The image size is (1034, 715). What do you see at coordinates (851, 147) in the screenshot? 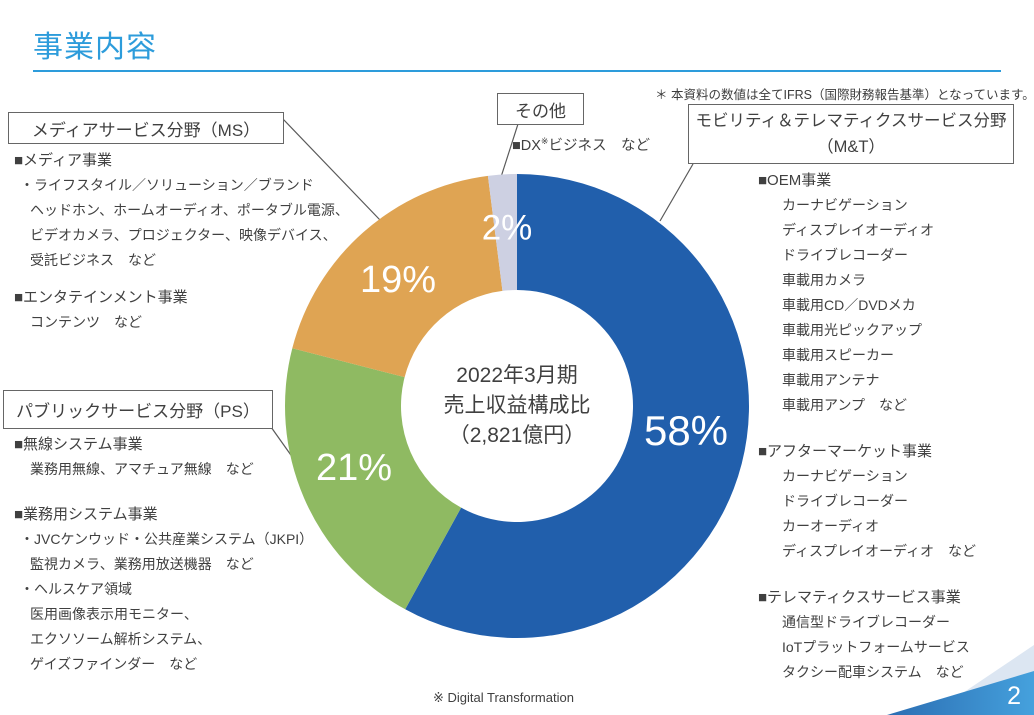
I see `segment-box-mt-label-line2: （M&T）` at bounding box center [851, 147].